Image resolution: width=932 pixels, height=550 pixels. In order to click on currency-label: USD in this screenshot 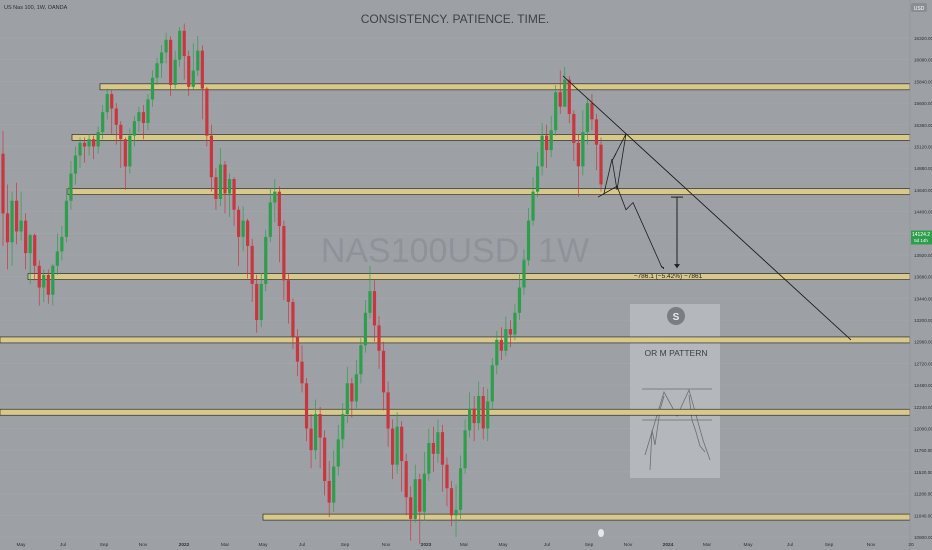, I will do `click(919, 9)`.